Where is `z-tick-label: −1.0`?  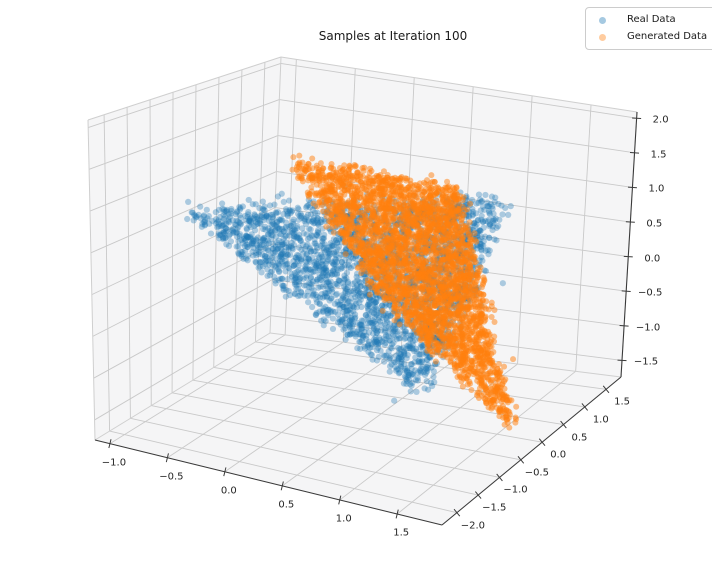
z-tick-label: −1.0 is located at coordinates (648, 328).